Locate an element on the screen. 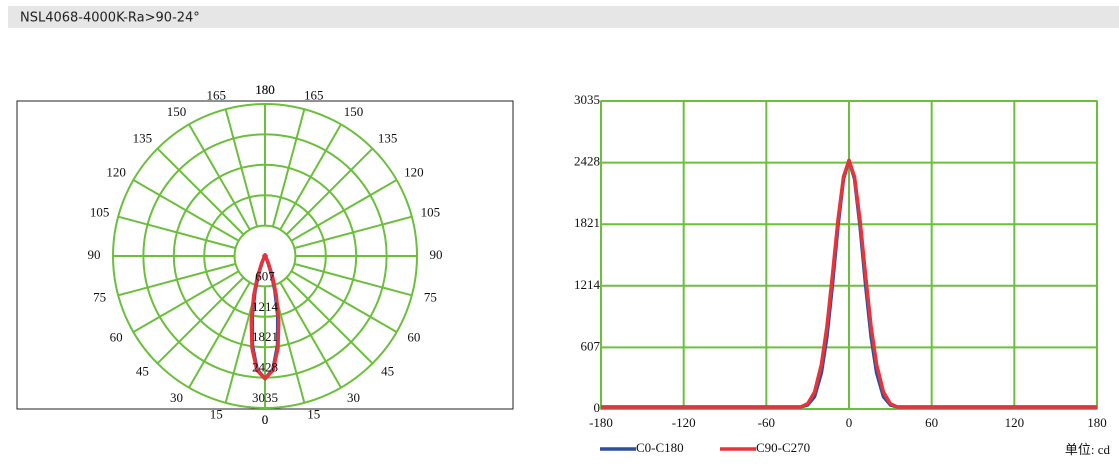 Image resolution: width=1119 pixels, height=474 pixels. y-tick-label: 2428 is located at coordinates (587, 161).